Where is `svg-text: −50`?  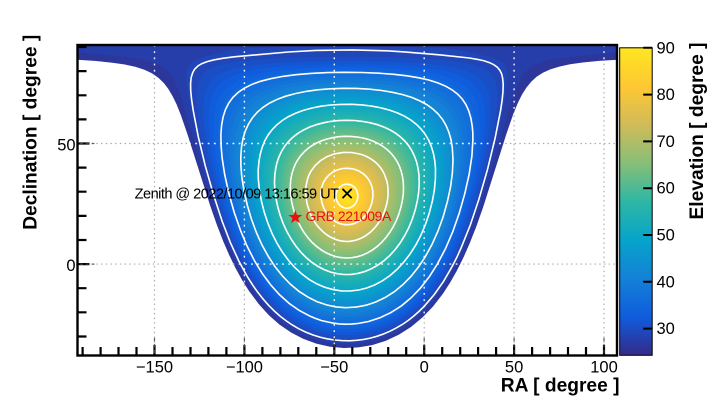 svg-text: −50 is located at coordinates (334, 367).